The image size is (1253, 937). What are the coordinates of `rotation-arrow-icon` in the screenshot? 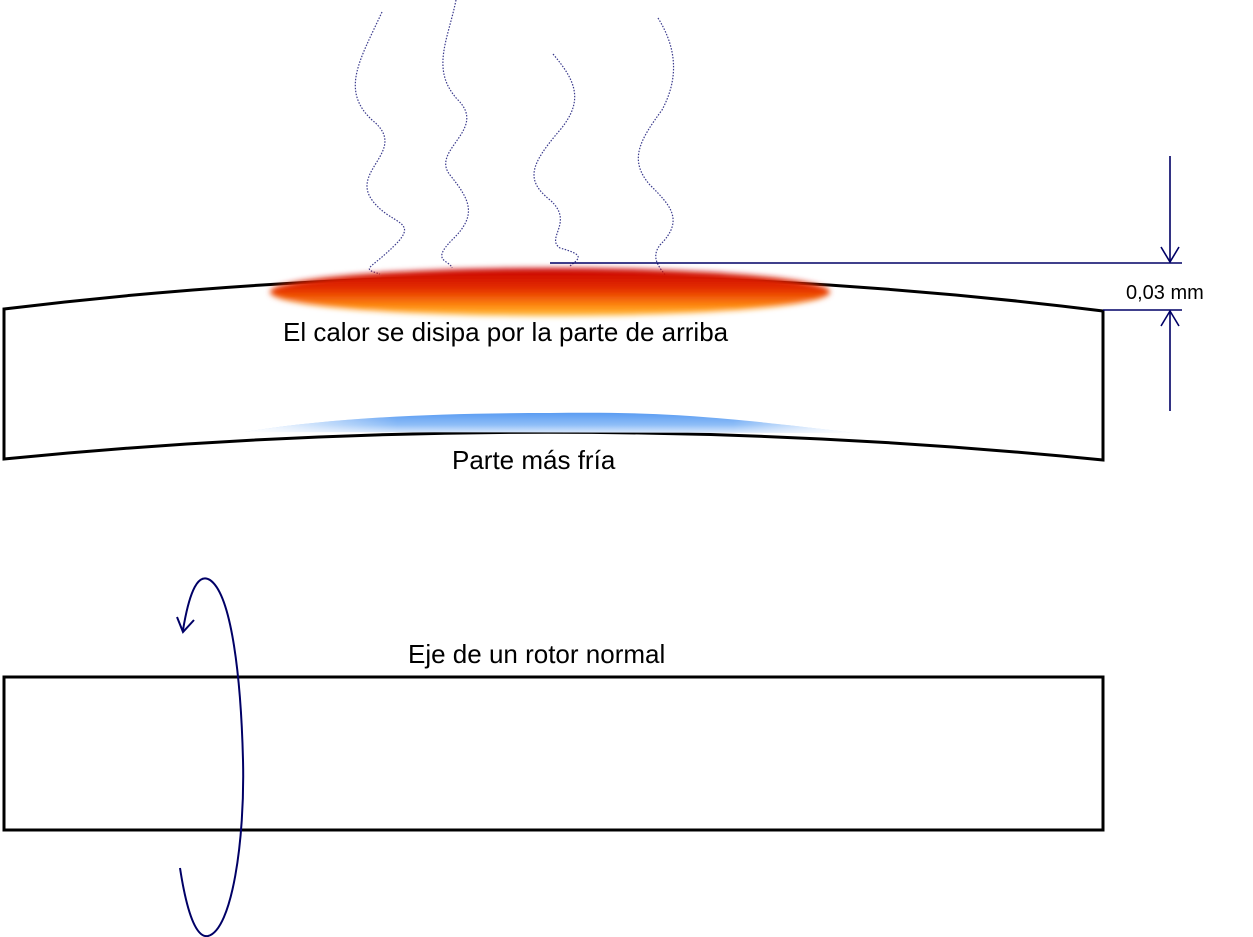 It's located at (210, 757).